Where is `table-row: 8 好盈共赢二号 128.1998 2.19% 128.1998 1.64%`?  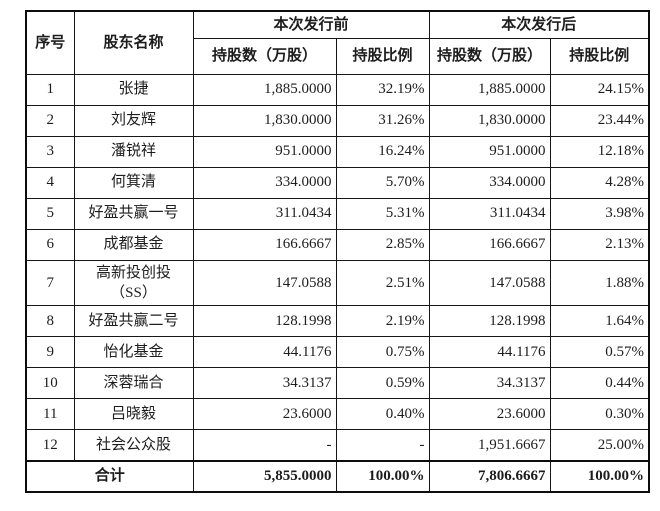 table-row: 8 好盈共赢二号 128.1998 2.19% 128.1998 1.64% is located at coordinates (337, 321).